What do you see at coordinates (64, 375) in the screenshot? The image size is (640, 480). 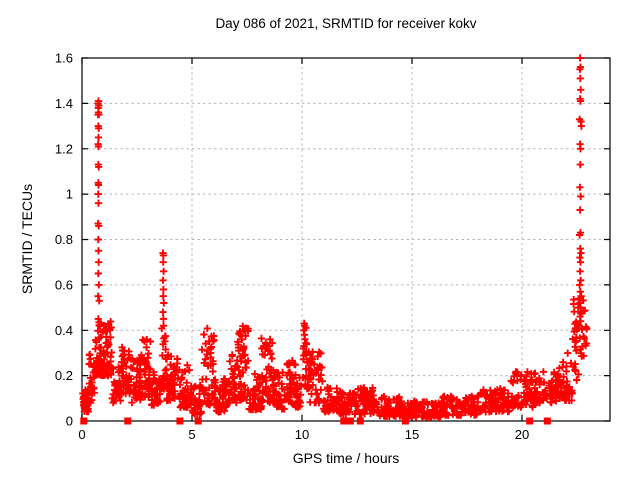 I see `svg-text: 0.2` at bounding box center [64, 375].